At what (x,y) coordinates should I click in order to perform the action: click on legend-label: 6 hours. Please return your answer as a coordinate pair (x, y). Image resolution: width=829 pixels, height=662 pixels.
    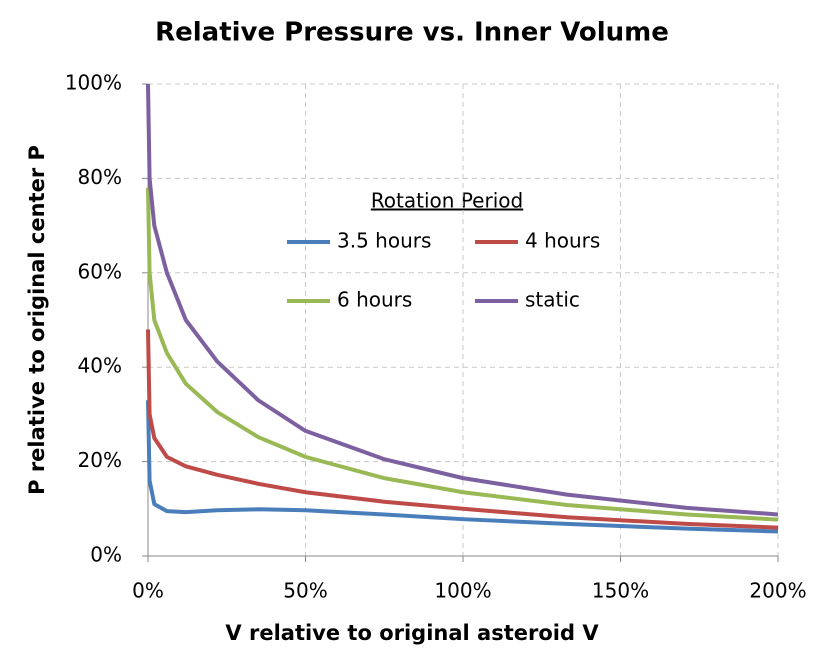
    Looking at the image, I should click on (374, 300).